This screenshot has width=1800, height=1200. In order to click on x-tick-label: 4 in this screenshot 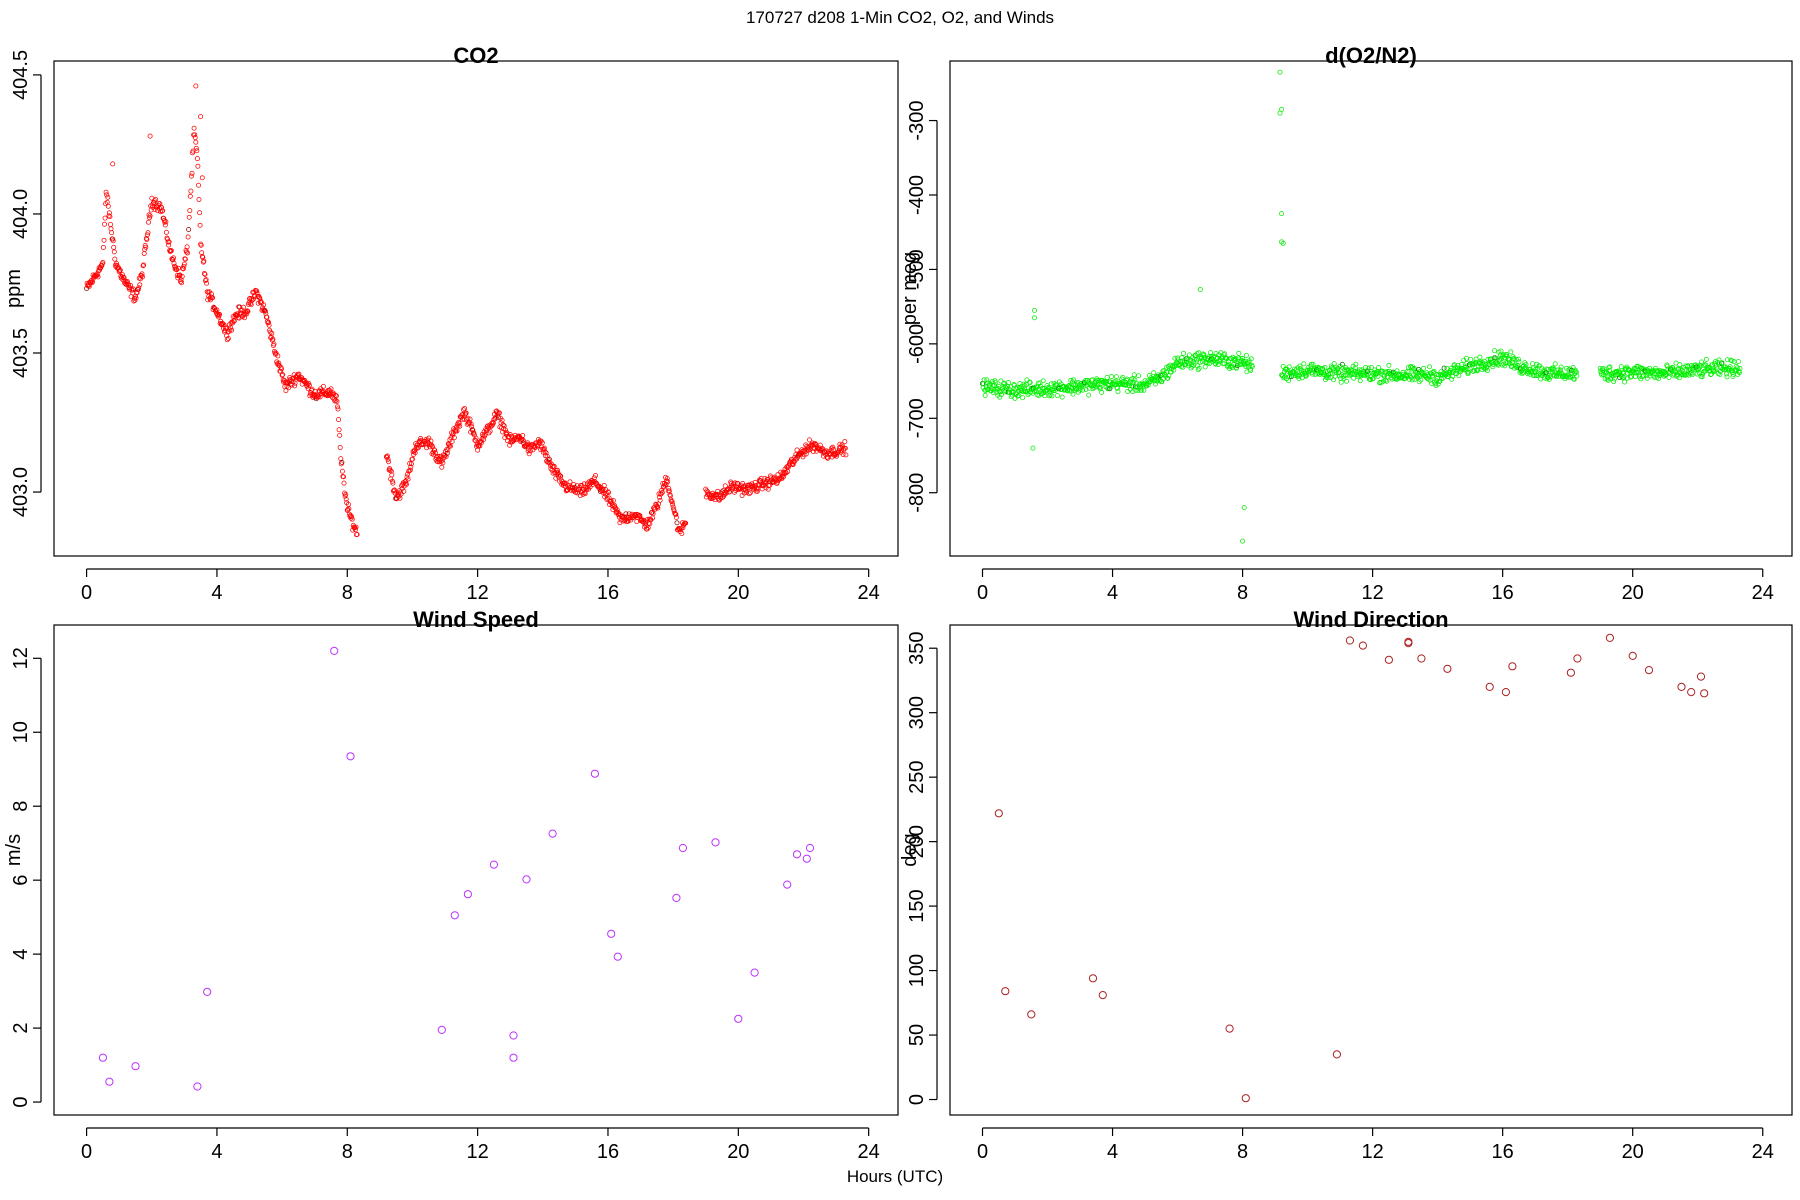, I will do `click(216, 1152)`.